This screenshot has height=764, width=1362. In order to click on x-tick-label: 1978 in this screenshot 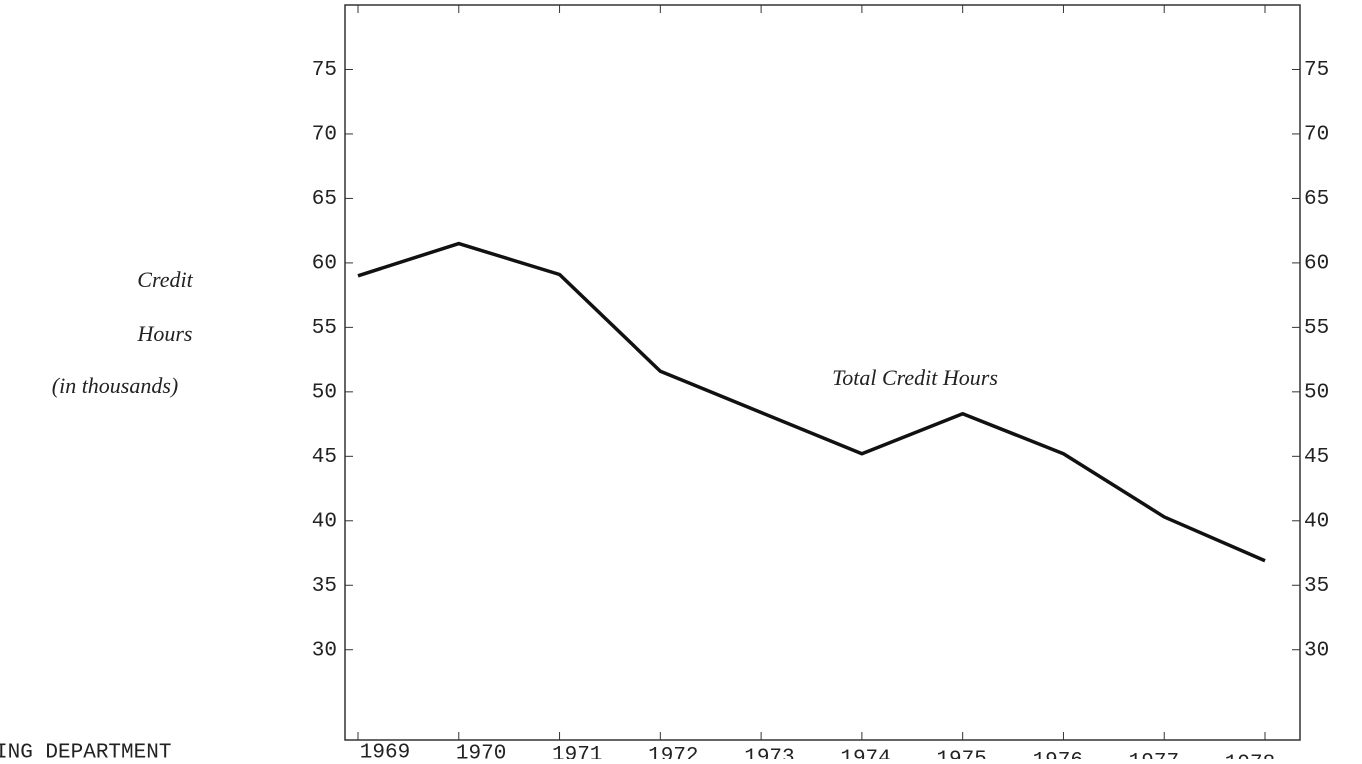, I will do `click(1250, 755)`.